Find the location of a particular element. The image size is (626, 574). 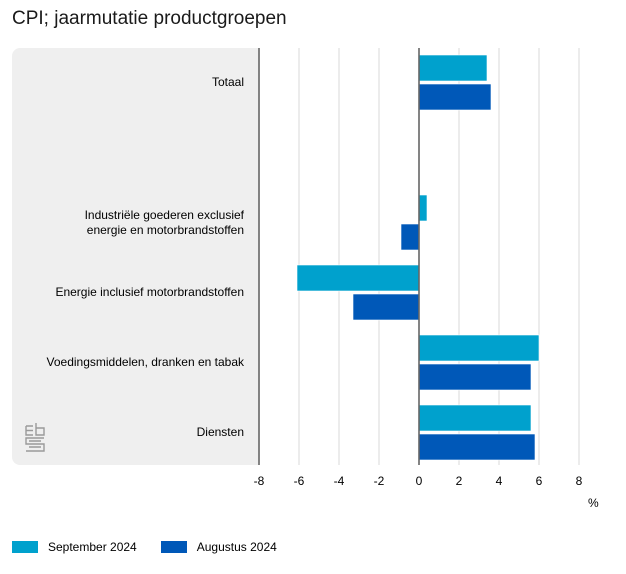

category-label-line: Totaal is located at coordinates (227, 82).